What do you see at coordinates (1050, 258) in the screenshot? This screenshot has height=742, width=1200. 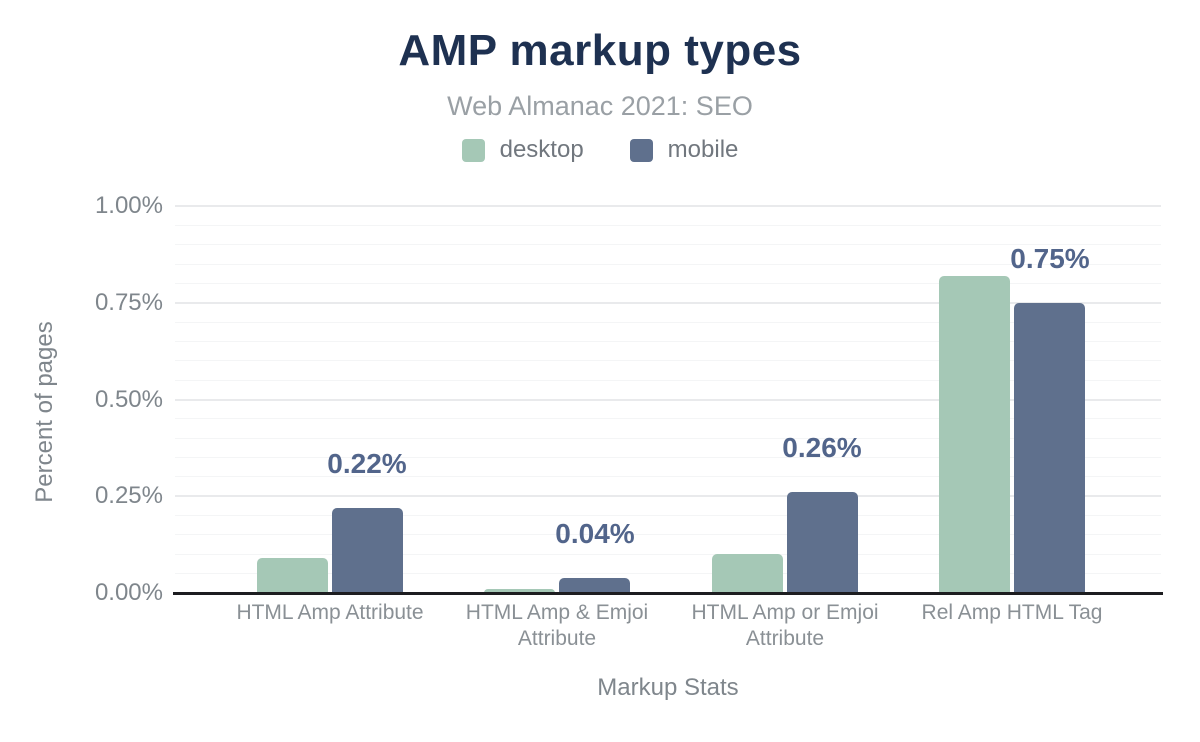 I see `value-label: 0.75%` at bounding box center [1050, 258].